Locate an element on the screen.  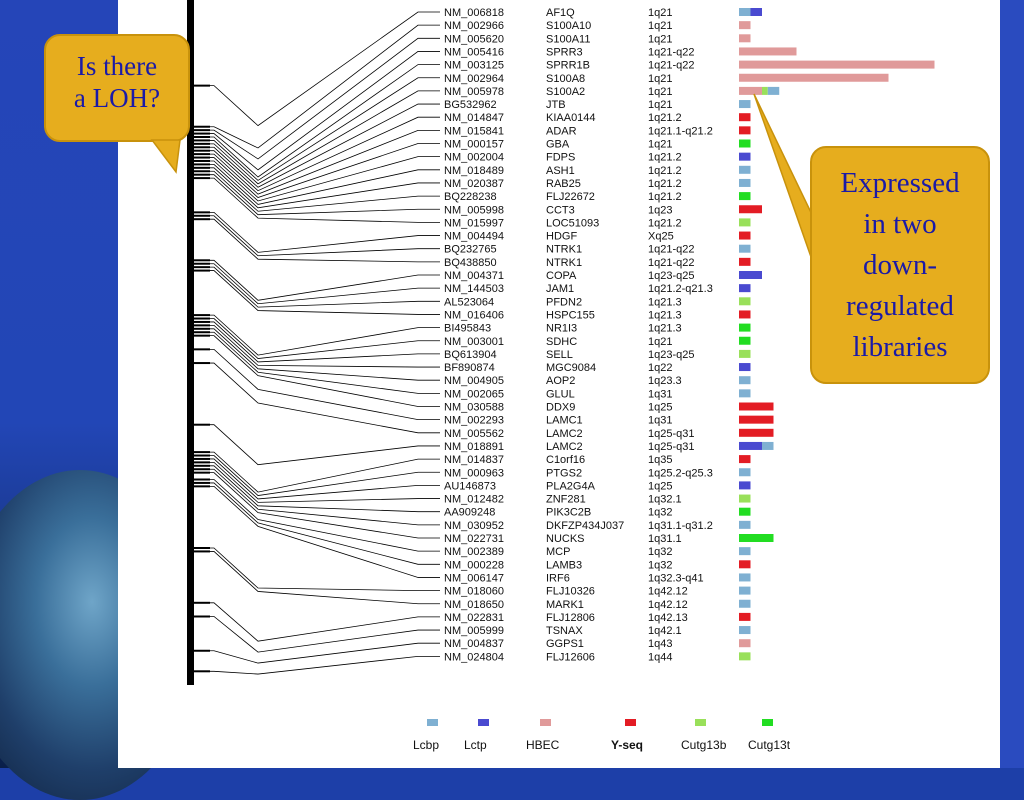
gene-row: NM_014837 C1orf16 1q35 is located at coordinates (597, 460).